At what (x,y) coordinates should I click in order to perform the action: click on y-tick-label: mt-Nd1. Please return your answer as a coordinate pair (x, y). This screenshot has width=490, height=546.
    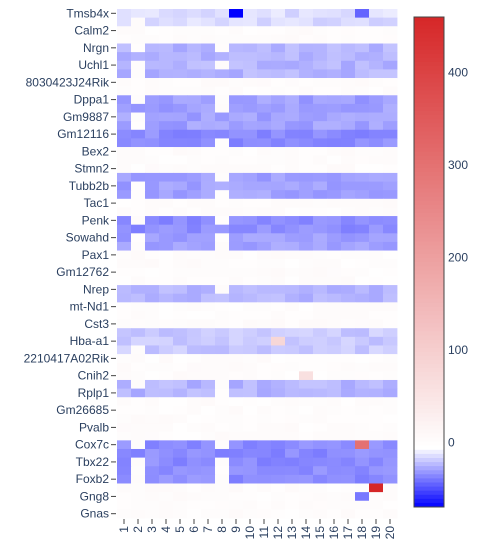
    Looking at the image, I should click on (90, 307).